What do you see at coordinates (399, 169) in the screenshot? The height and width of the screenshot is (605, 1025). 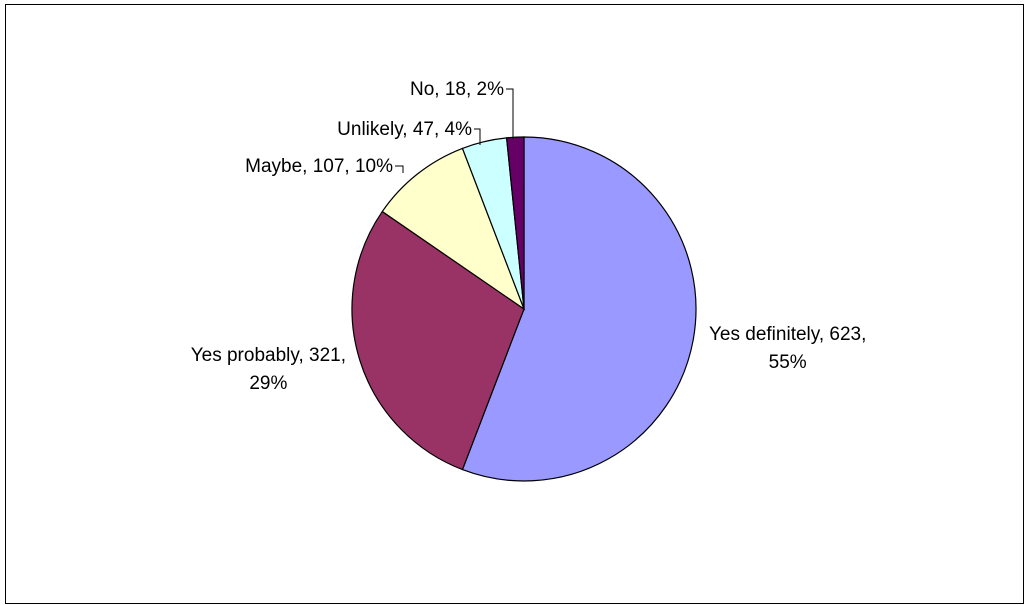 I see `leader-line-maybe` at bounding box center [399, 169].